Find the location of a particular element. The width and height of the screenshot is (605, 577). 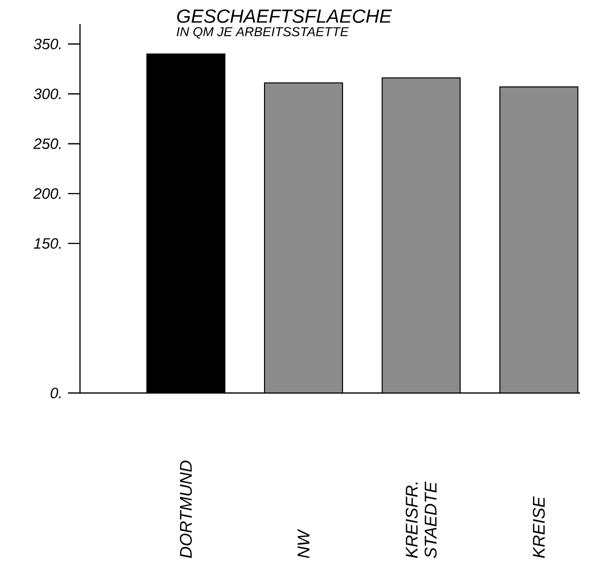

y-tick-label: 300. is located at coordinates (47, 94).